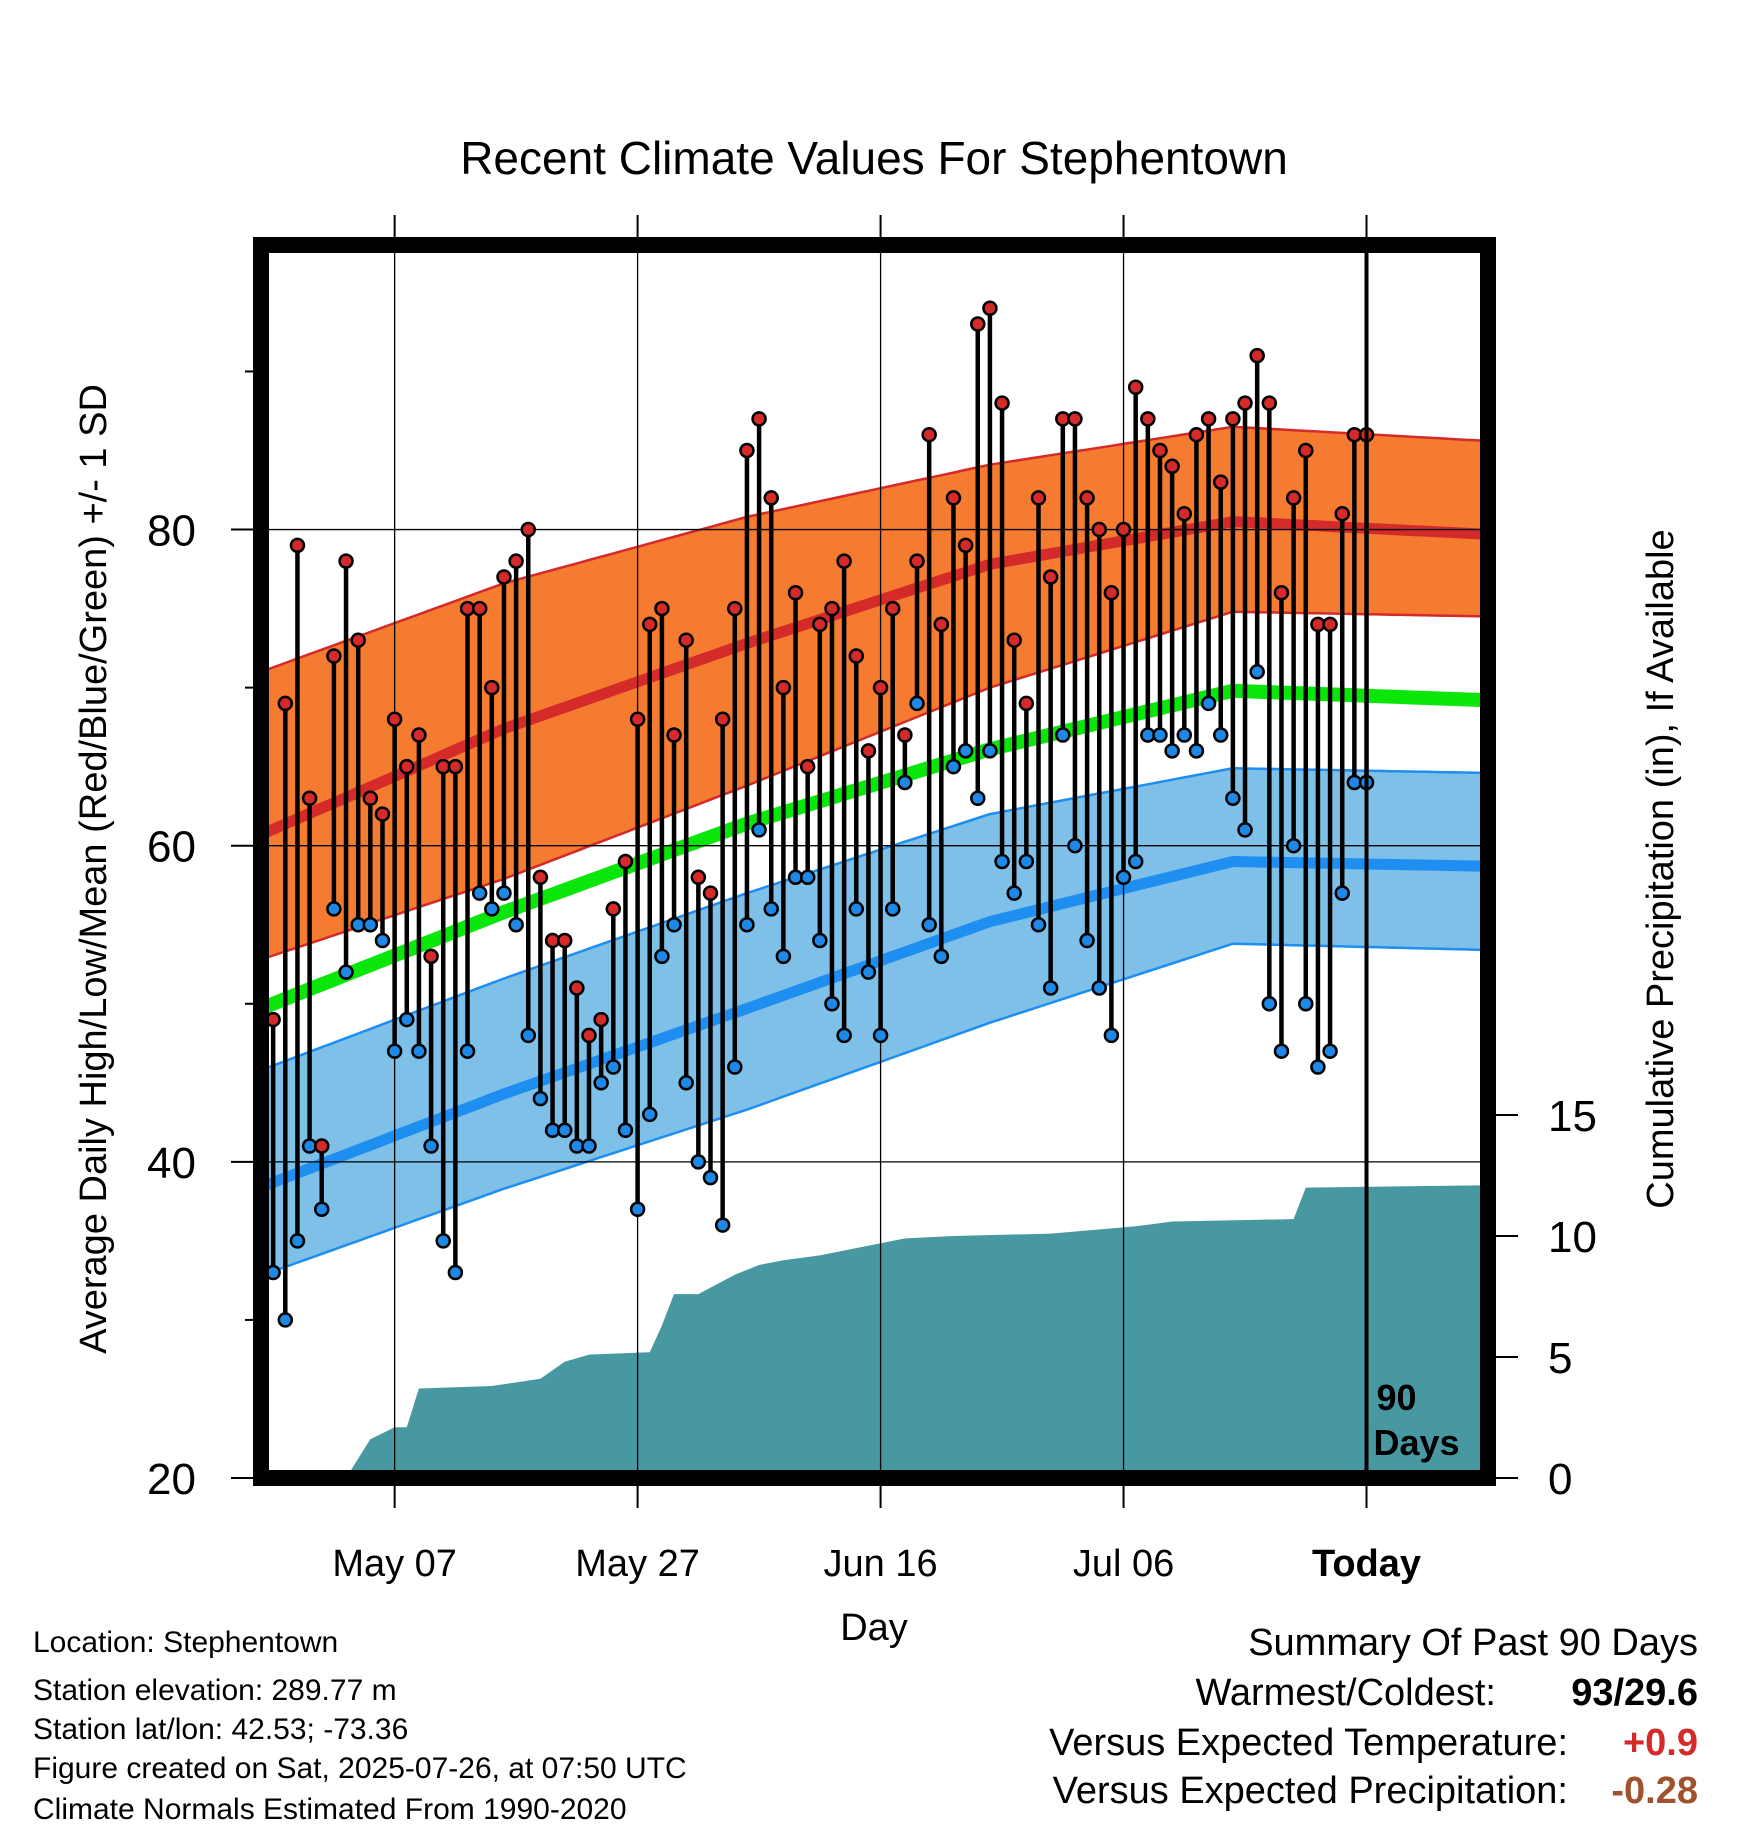 This screenshot has width=1748, height=1828. What do you see at coordinates (1299, 1793) in the screenshot?
I see `summary-precipitation: Versus Expected Precipitation: -0.28` at bounding box center [1299, 1793].